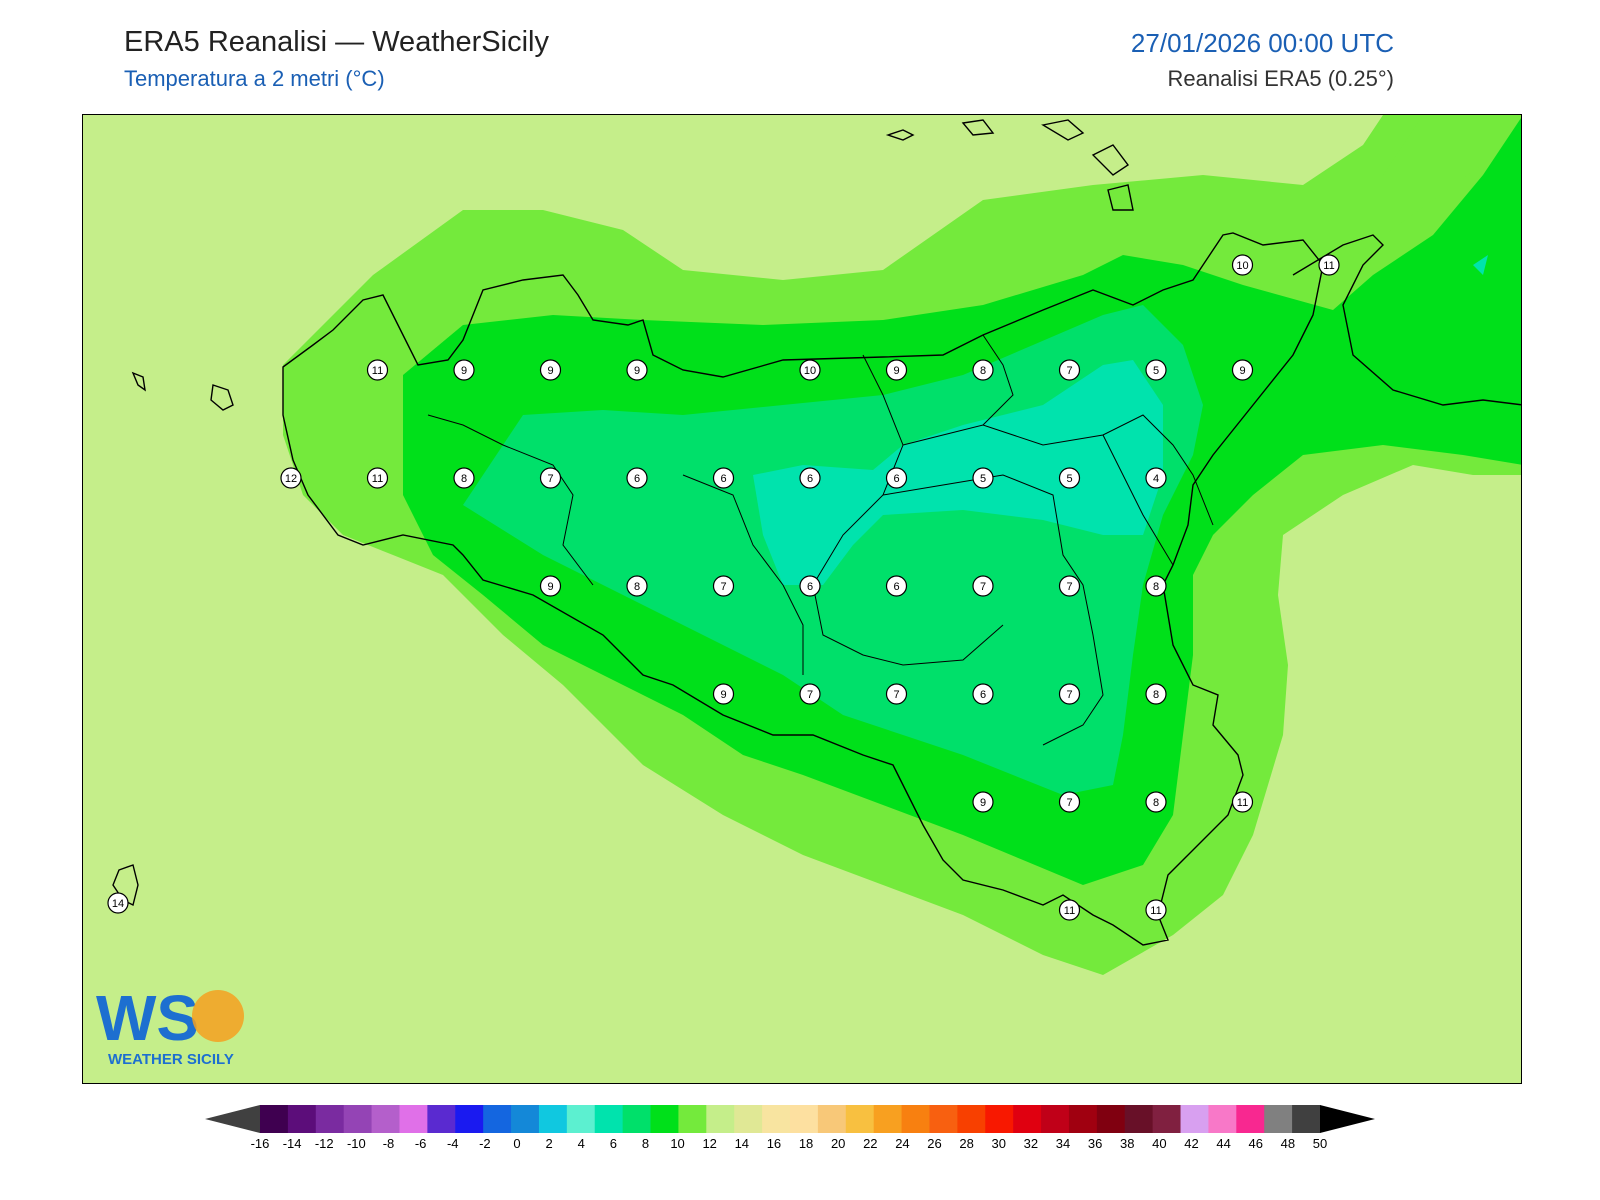  What do you see at coordinates (1095, 1143) in the screenshot?
I see `colorbar-tick-label: 36` at bounding box center [1095, 1143].